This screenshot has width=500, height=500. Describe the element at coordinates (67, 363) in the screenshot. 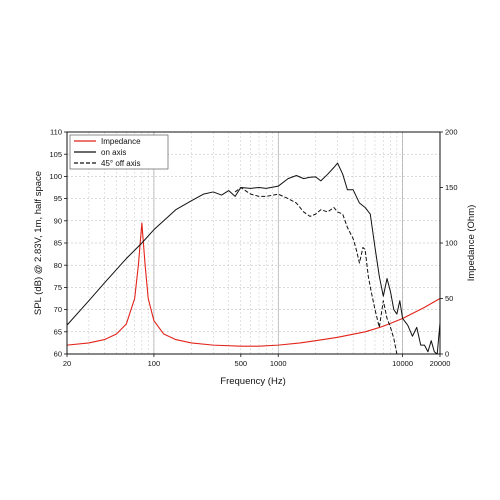

I see `x-tick-label: 20` at that location.